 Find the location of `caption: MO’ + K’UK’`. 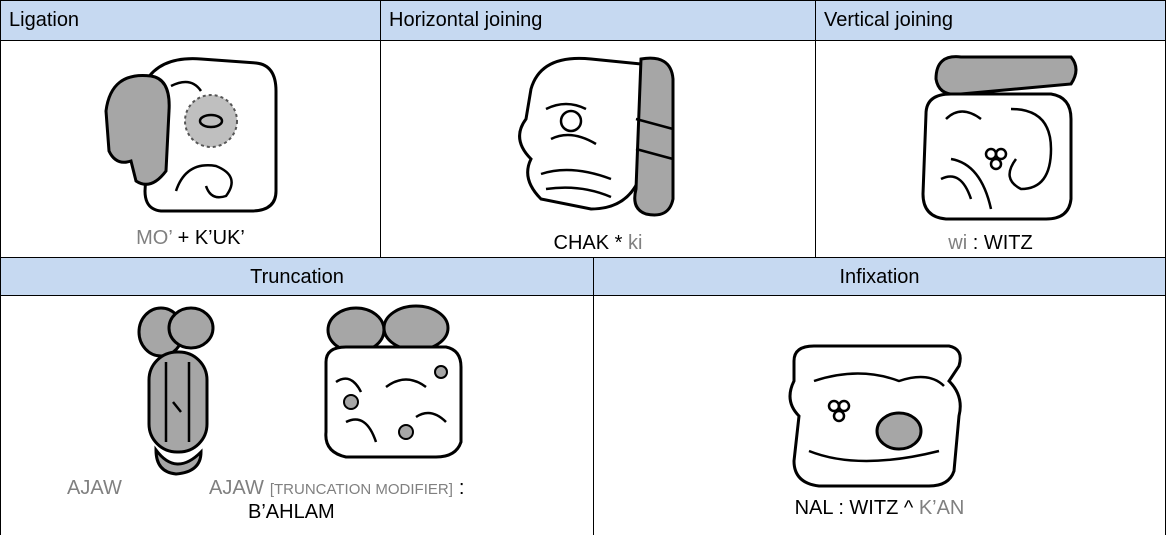

caption: MO’ + K’UK’ is located at coordinates (190, 238).